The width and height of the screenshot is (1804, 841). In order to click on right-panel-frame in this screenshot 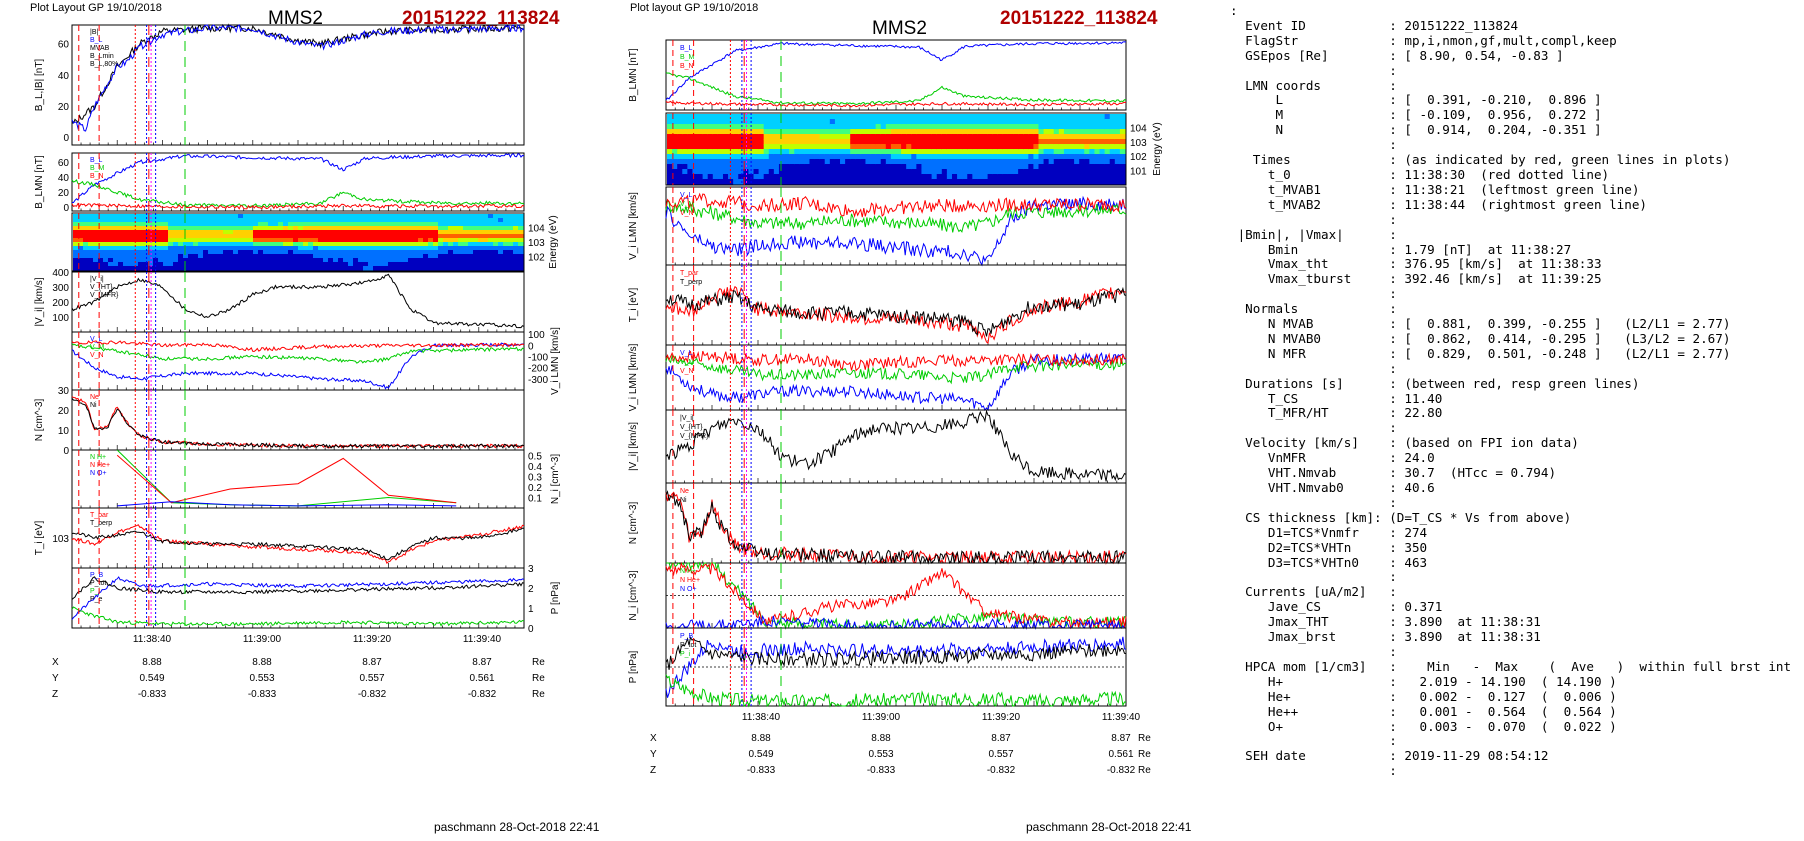, I will do `click(896, 523)`.